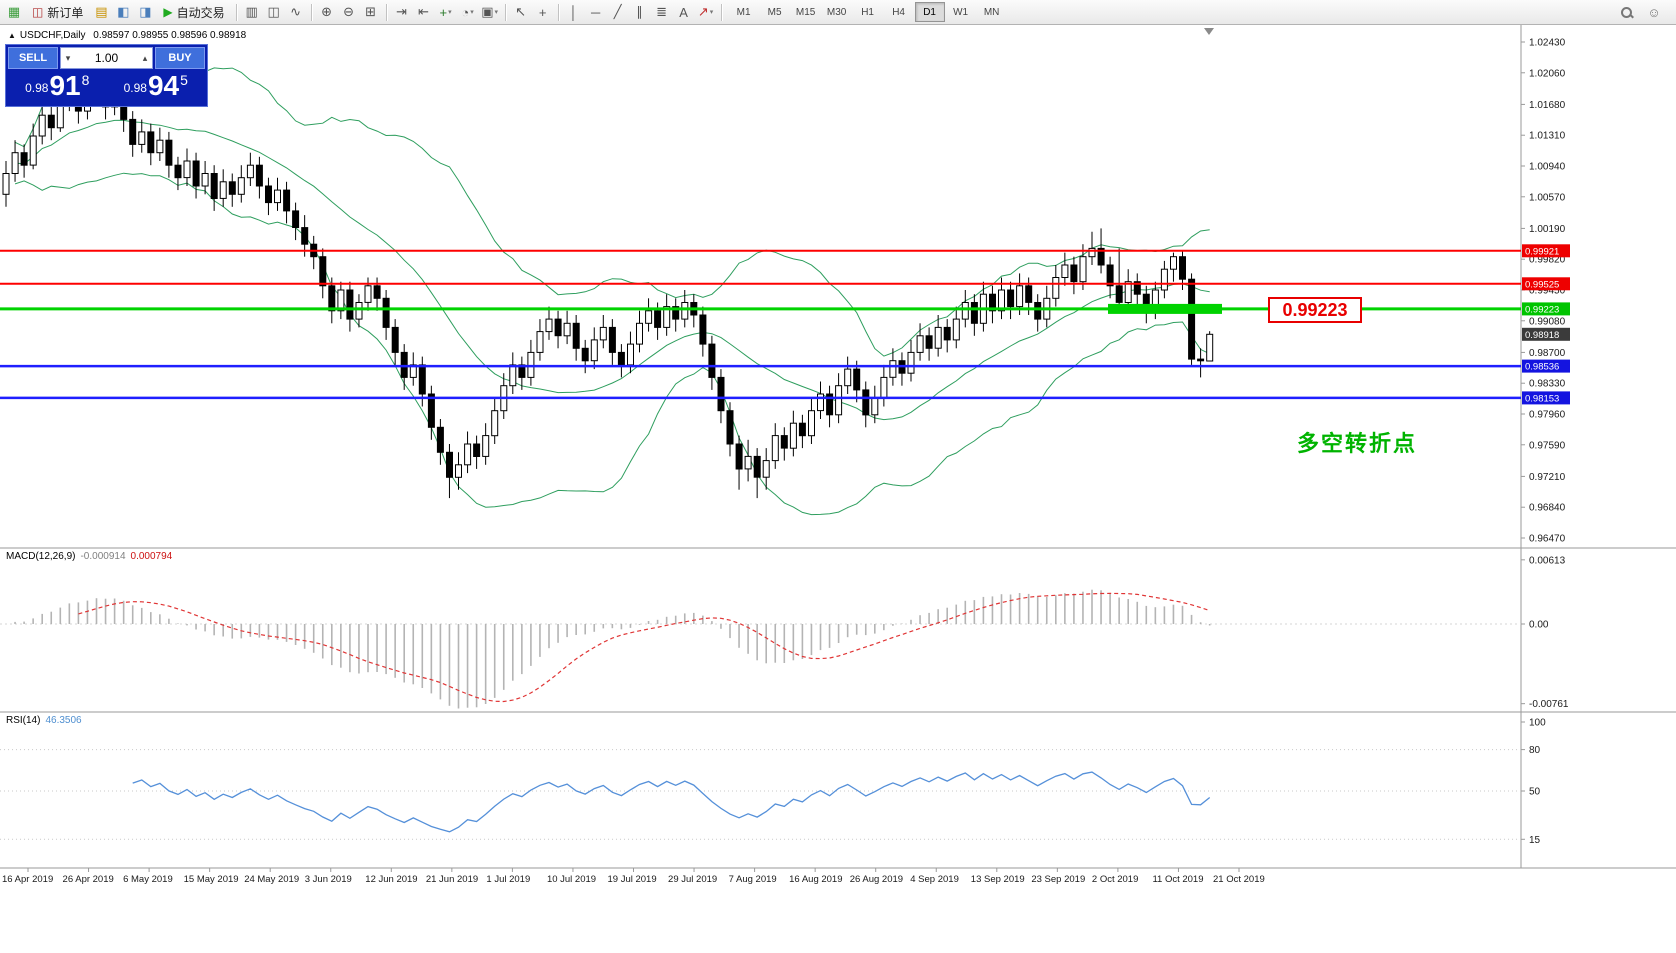 This screenshot has width=1676, height=953. What do you see at coordinates (1177, 879) in the screenshot?
I see `date-axis-label: 11 Oct 2019` at bounding box center [1177, 879].